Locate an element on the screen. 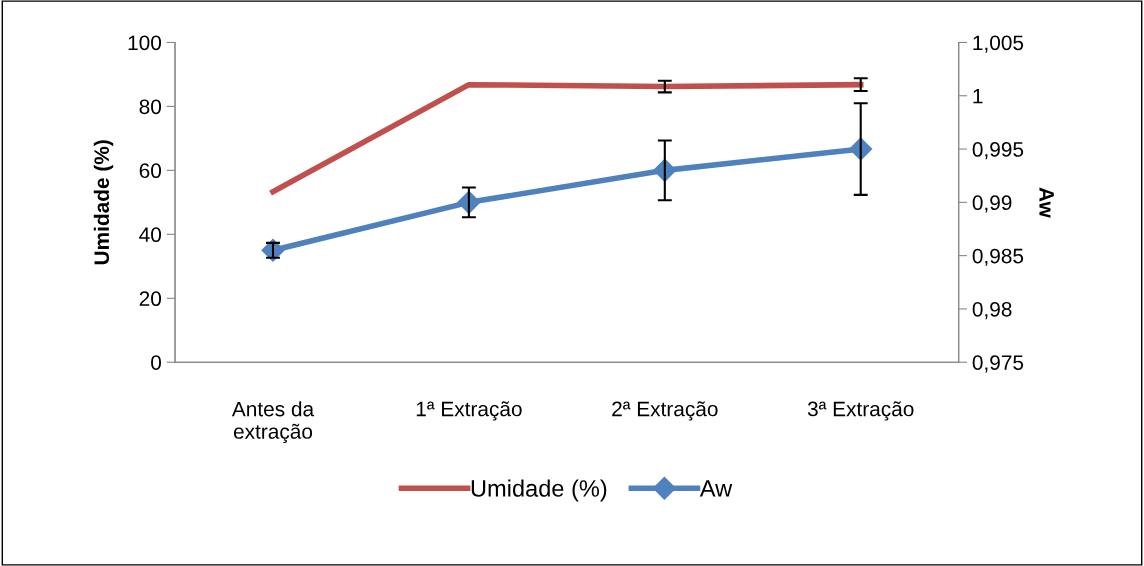 This screenshot has height=566, width=1144. y-tick-label: 100 is located at coordinates (145, 43).